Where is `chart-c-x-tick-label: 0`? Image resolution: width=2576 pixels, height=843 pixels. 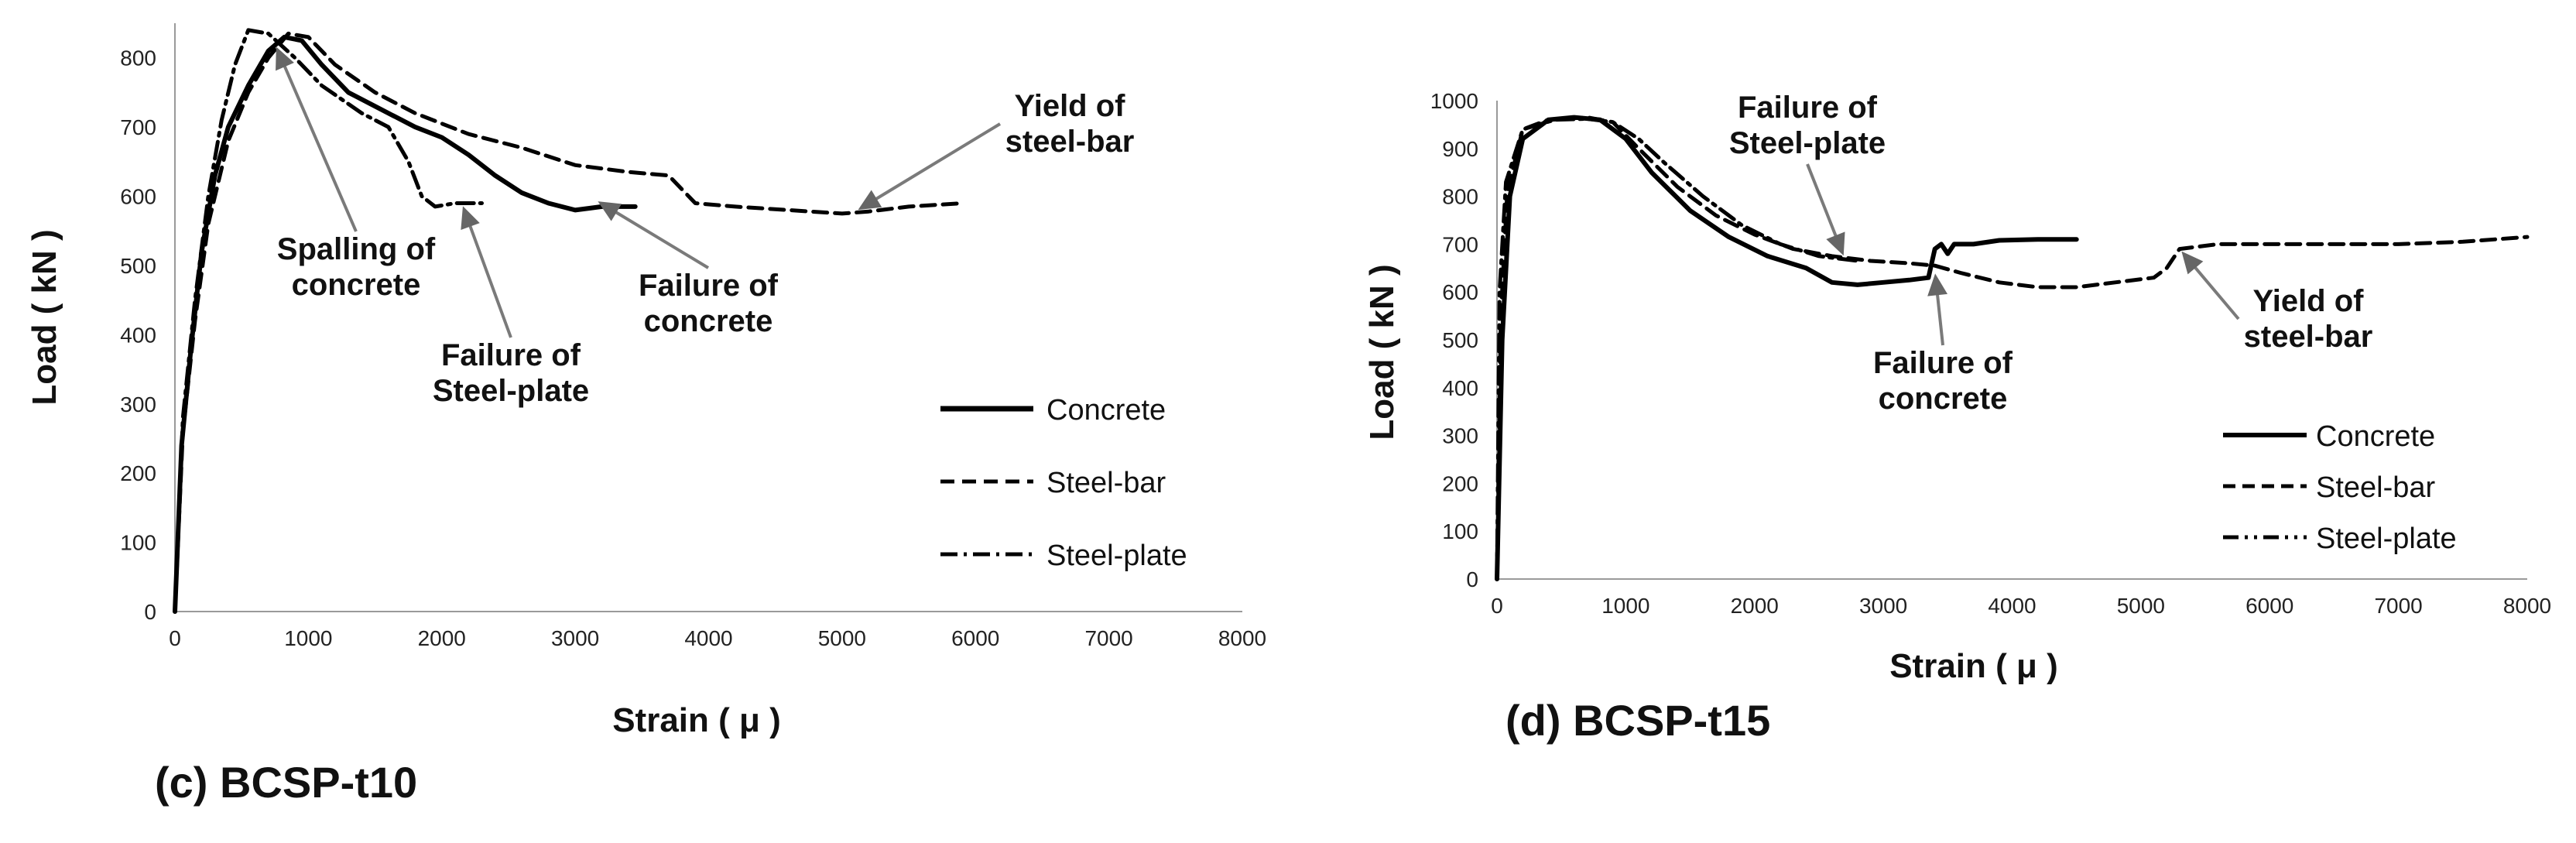 chart-c-x-tick-label: 0 is located at coordinates (175, 638).